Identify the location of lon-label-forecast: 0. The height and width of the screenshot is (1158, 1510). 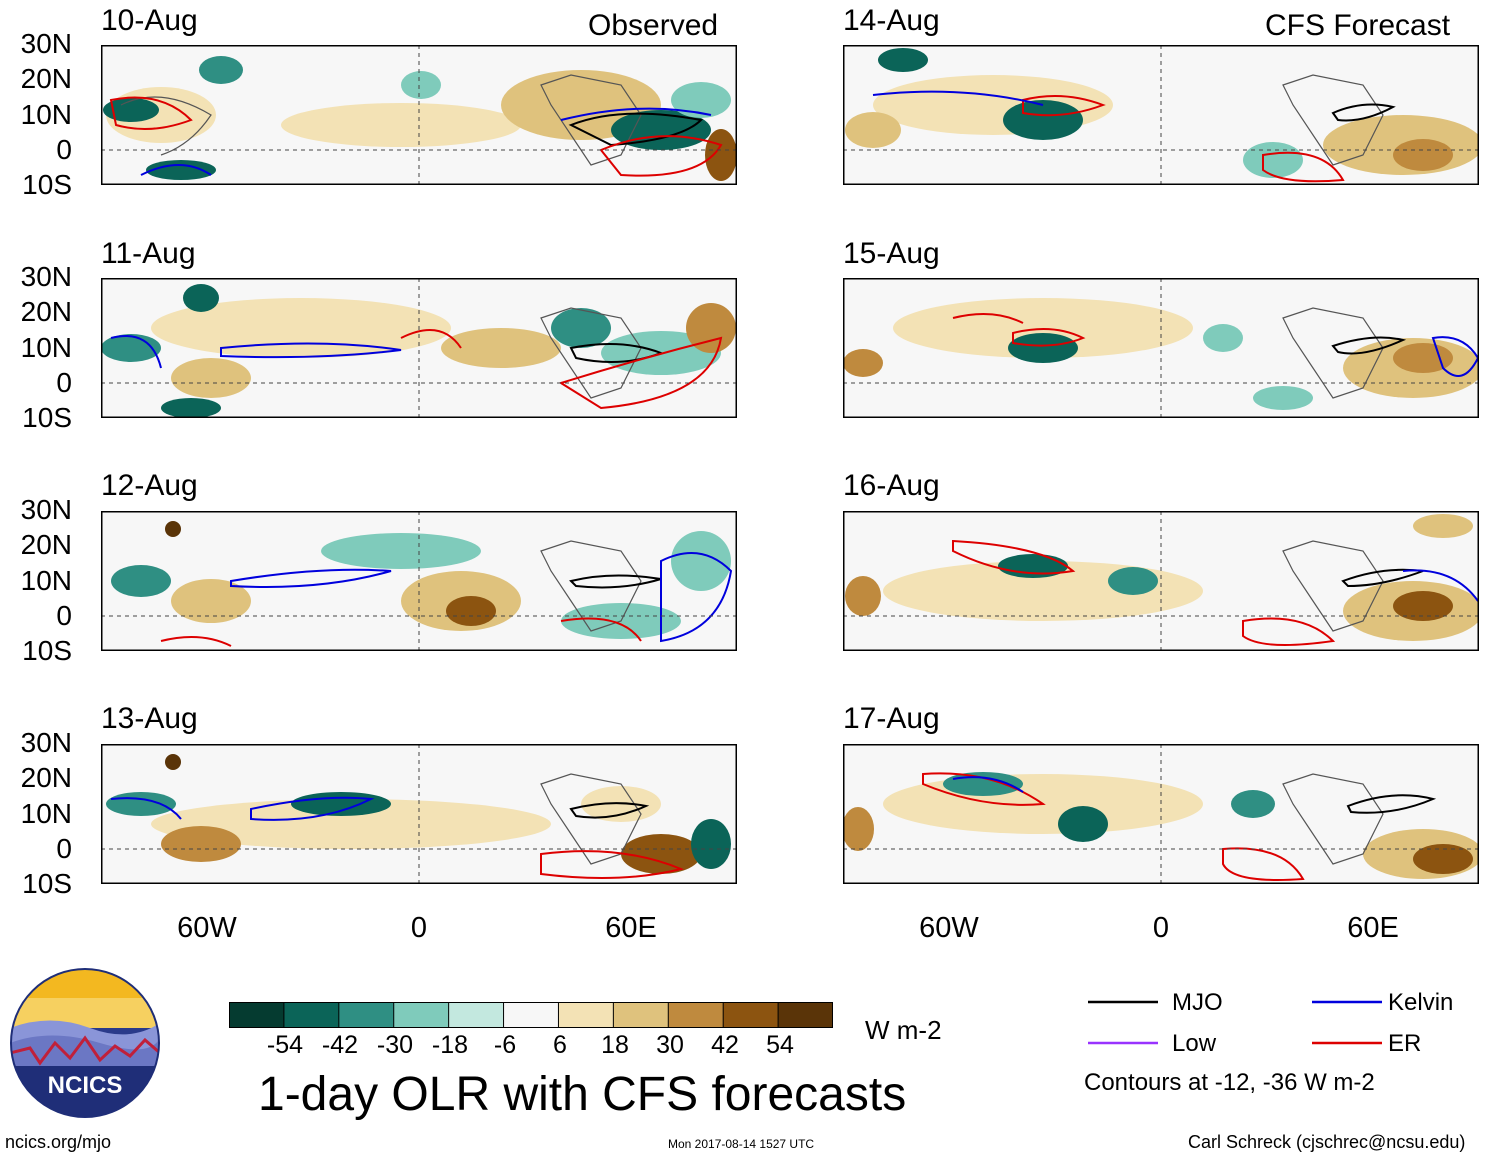
(1161, 928).